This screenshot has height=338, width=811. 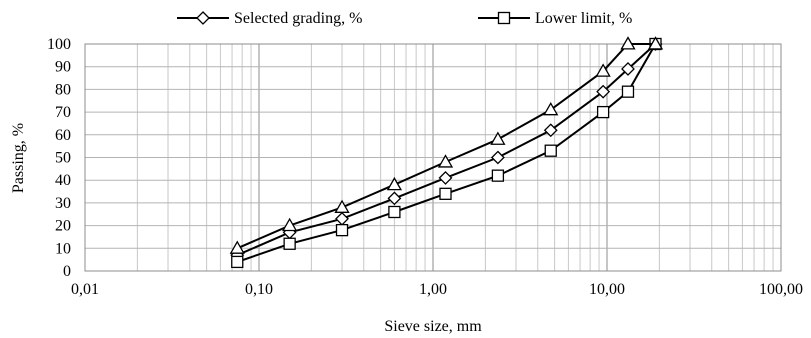 What do you see at coordinates (63, 180) in the screenshot?
I see `y-tick-label: 40` at bounding box center [63, 180].